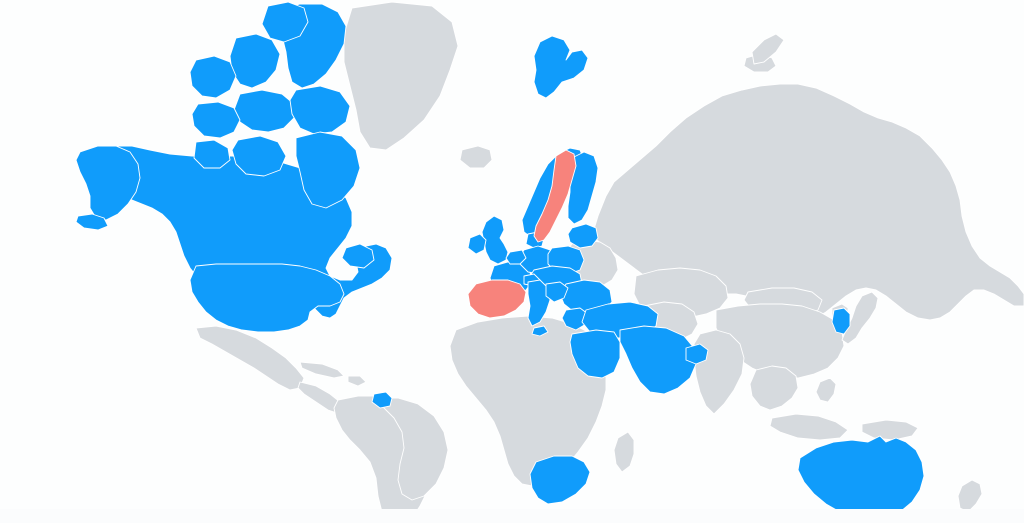 The image size is (1024, 523). Describe the element at coordinates (497, 299) in the screenshot. I see `region-spain` at that location.